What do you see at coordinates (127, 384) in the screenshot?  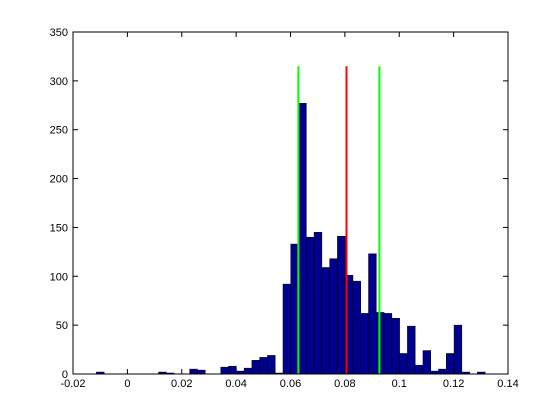 I see `x-tick-label: 0` at bounding box center [127, 384].